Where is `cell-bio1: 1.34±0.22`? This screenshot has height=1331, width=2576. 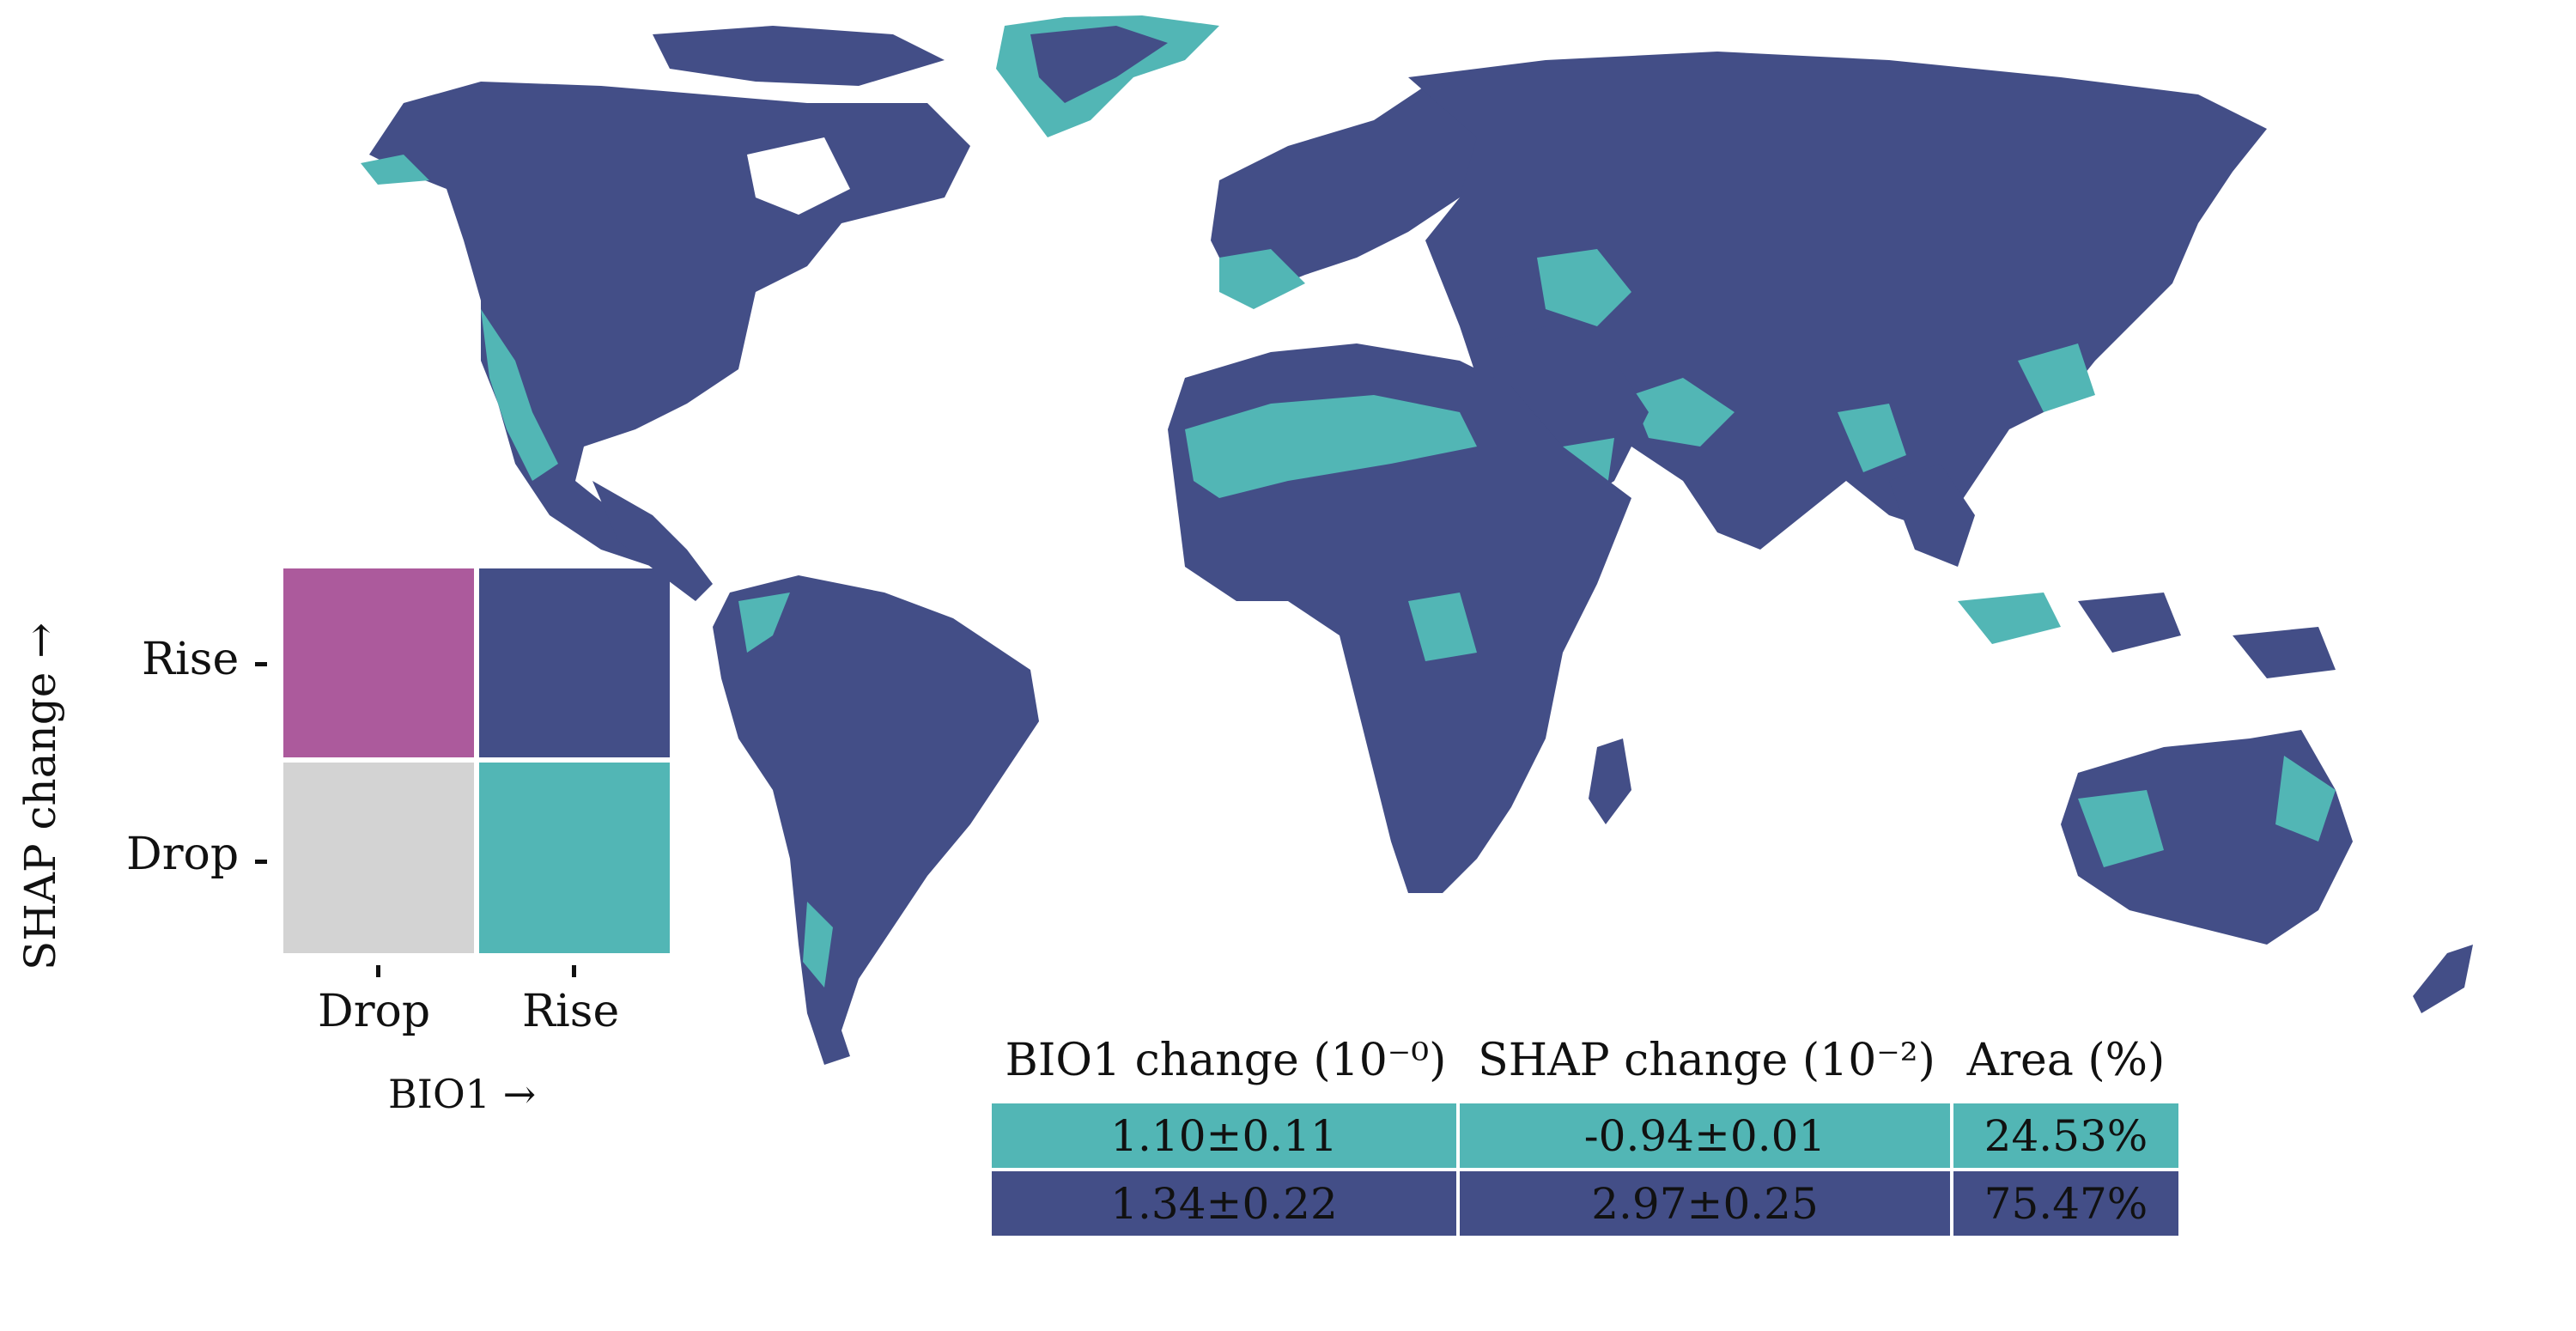 cell-bio1: 1.34±0.22 is located at coordinates (1226, 1203).